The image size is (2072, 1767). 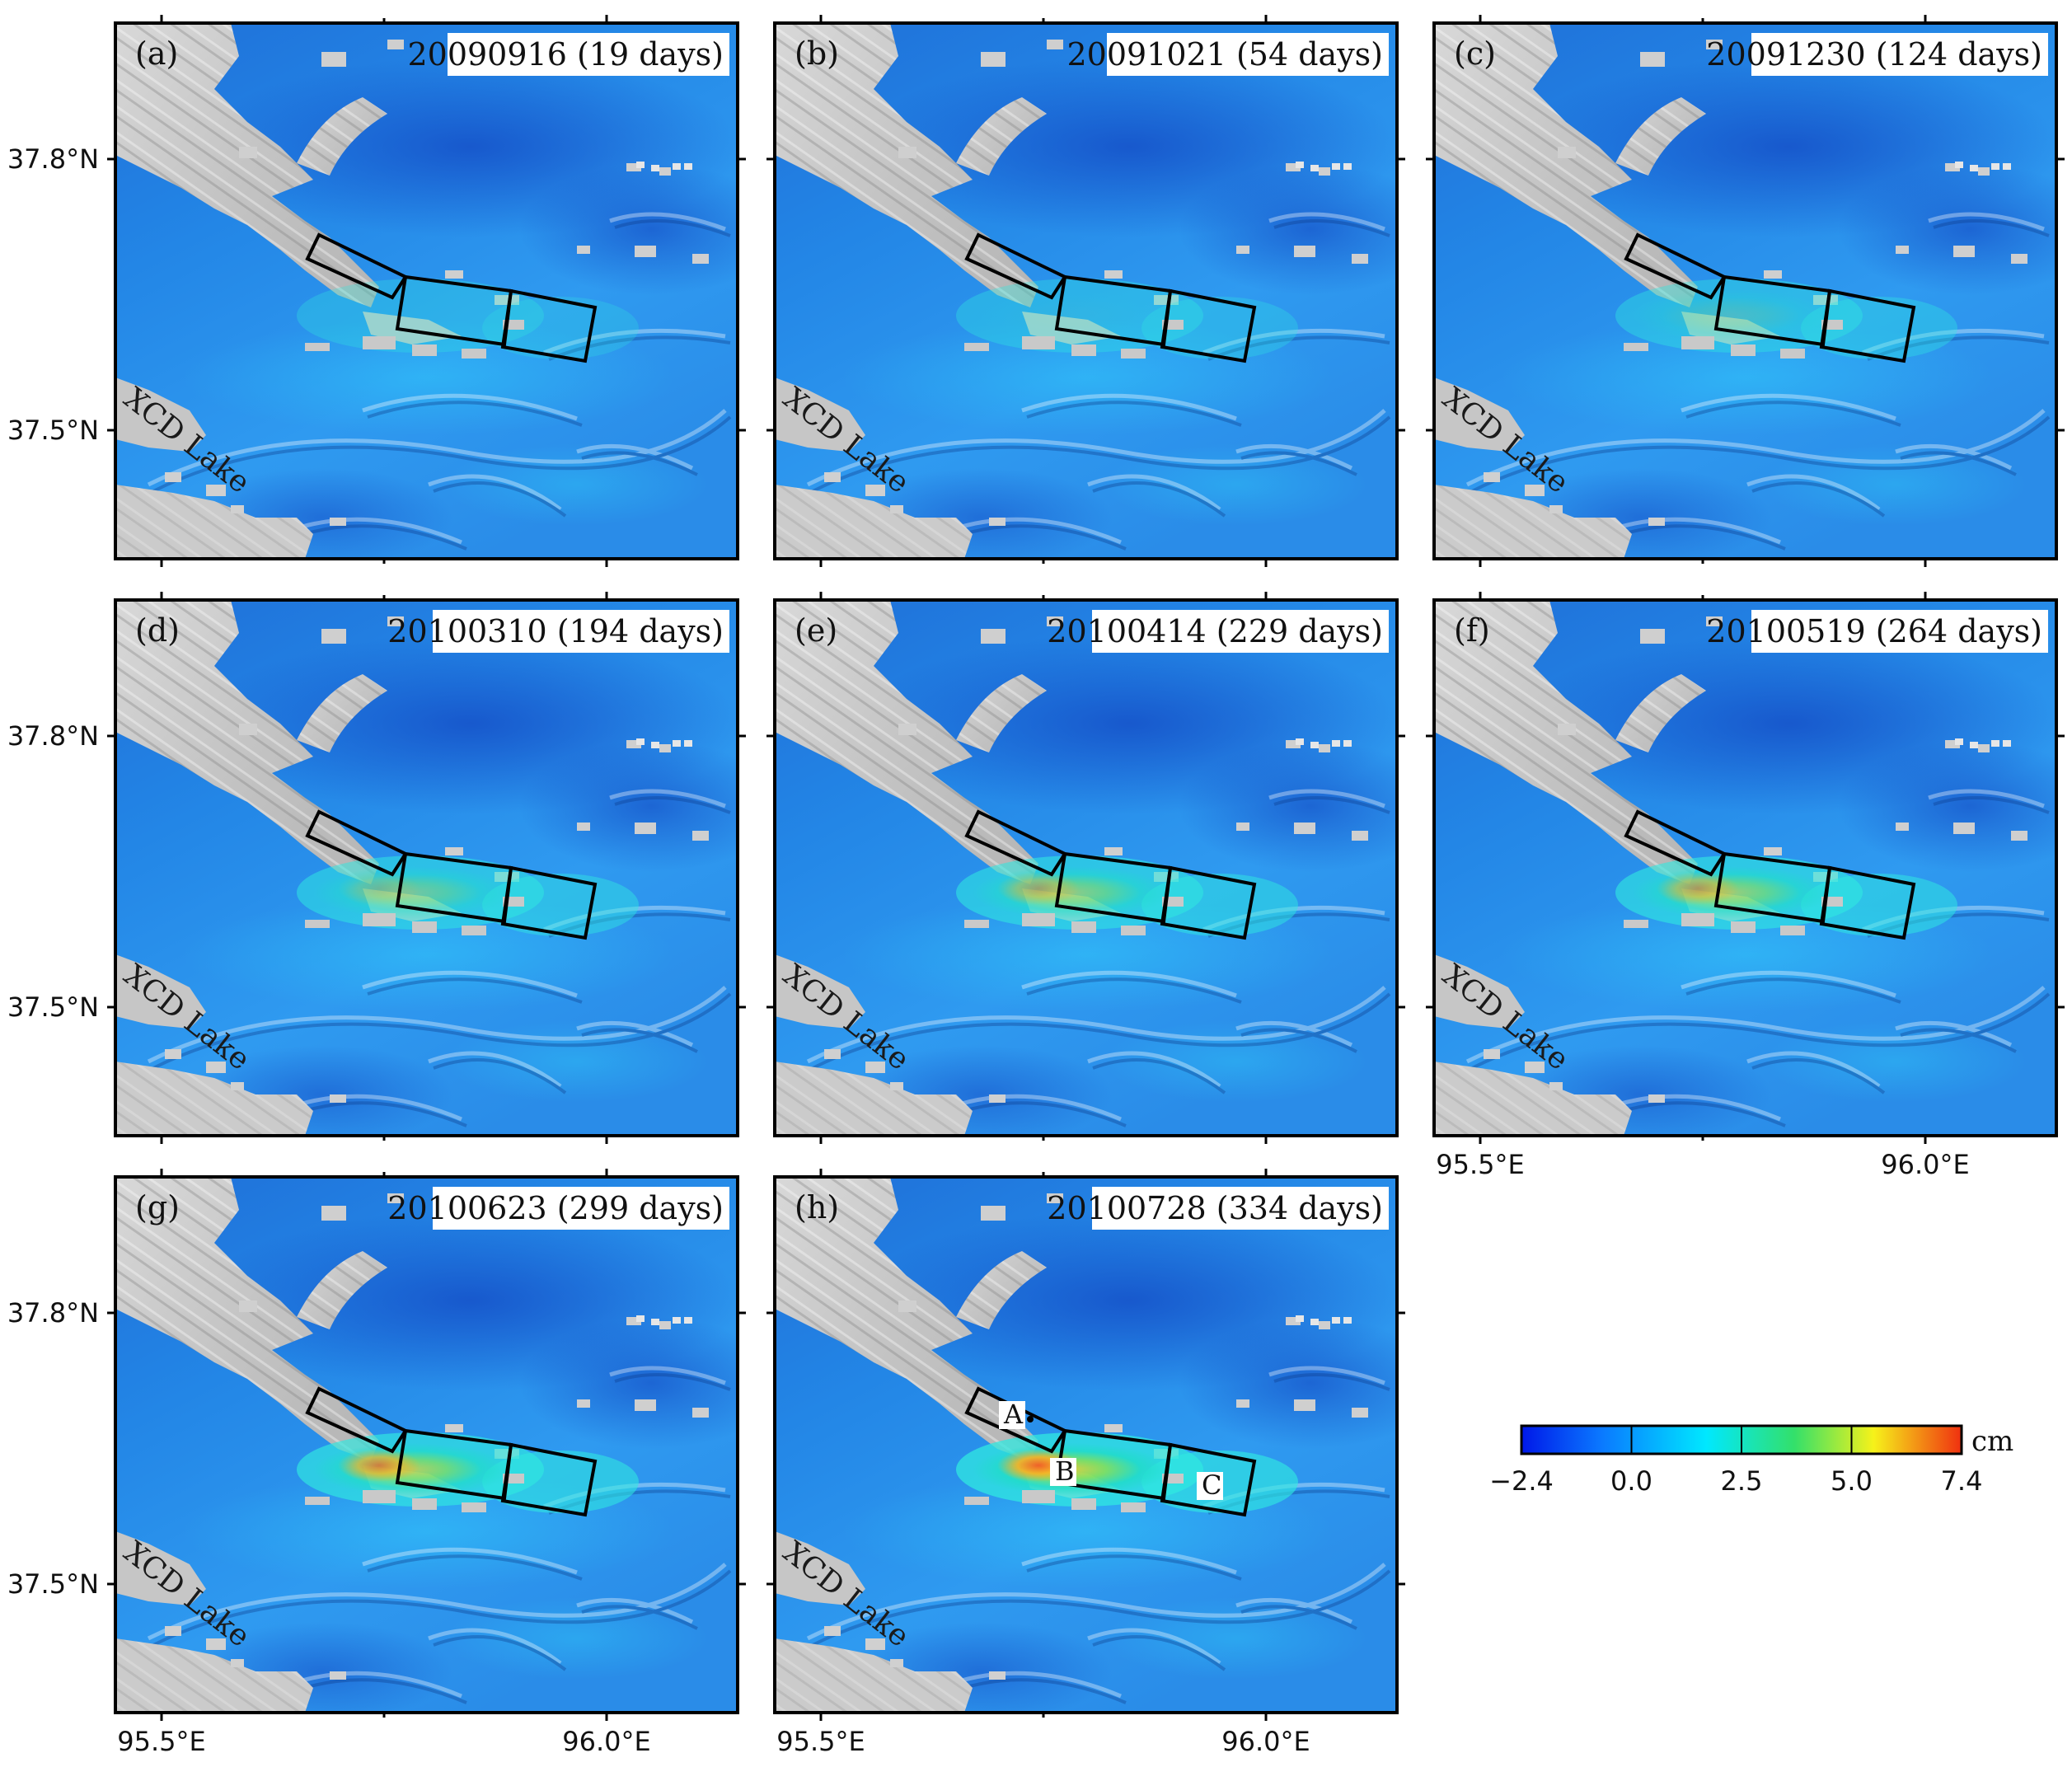 What do you see at coordinates (156, 53) in the screenshot?
I see `panel-letter: (a)` at bounding box center [156, 53].